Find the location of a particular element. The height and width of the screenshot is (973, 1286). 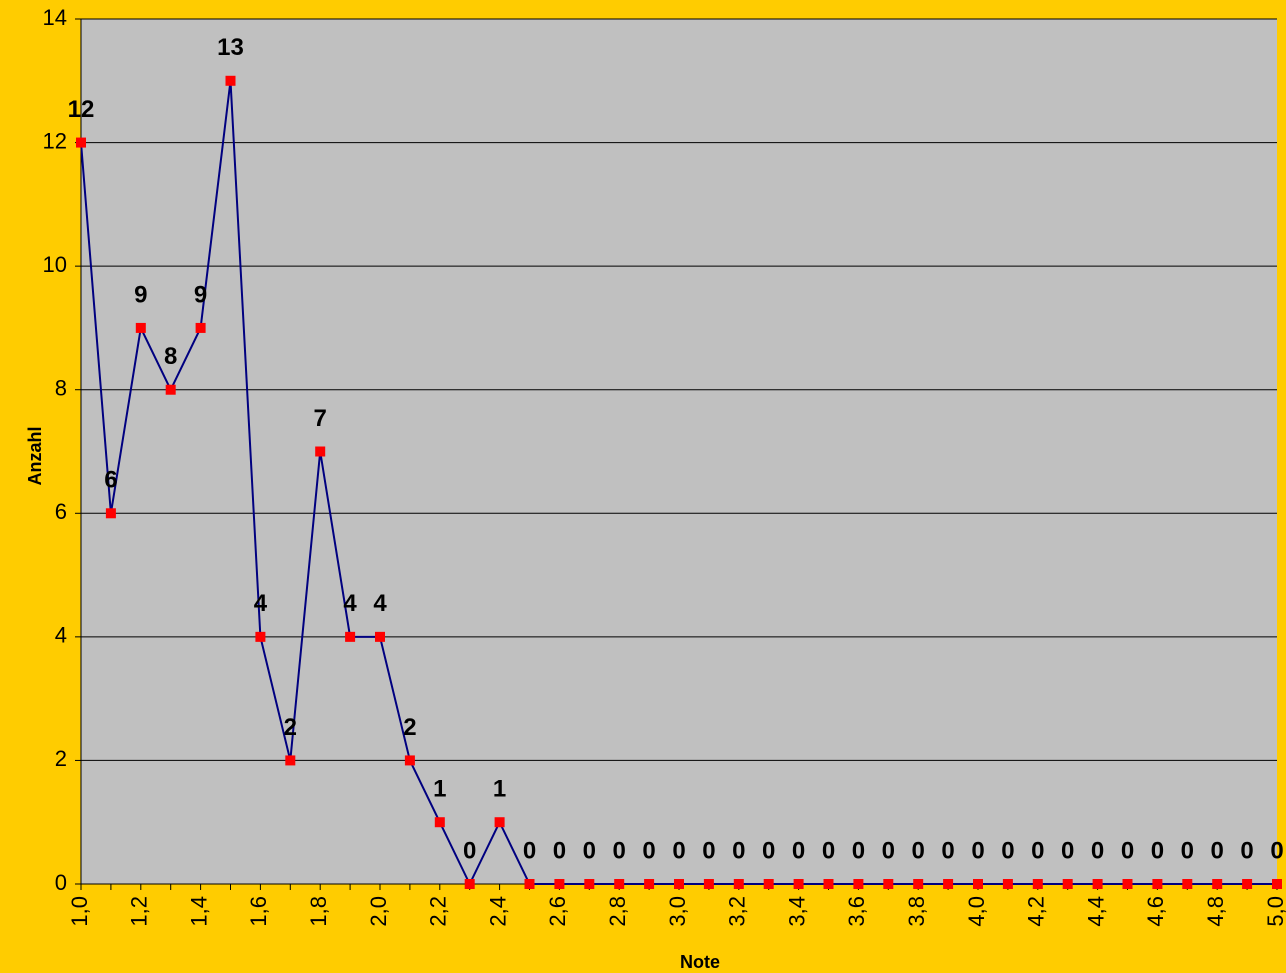

x-tick-label: 1,2 is located at coordinates (139, 911).